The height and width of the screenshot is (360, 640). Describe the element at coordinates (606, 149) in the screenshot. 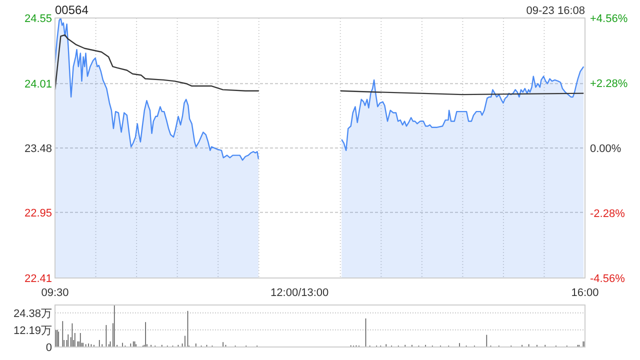

I see `y2-tick-label: 0.00%` at that location.